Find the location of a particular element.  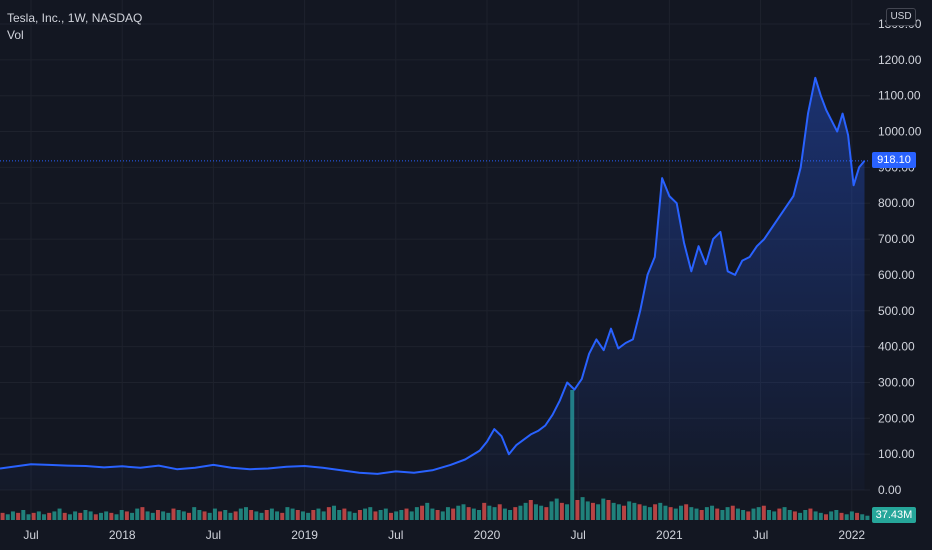

x-tick-label: 2020 is located at coordinates (487, 535).